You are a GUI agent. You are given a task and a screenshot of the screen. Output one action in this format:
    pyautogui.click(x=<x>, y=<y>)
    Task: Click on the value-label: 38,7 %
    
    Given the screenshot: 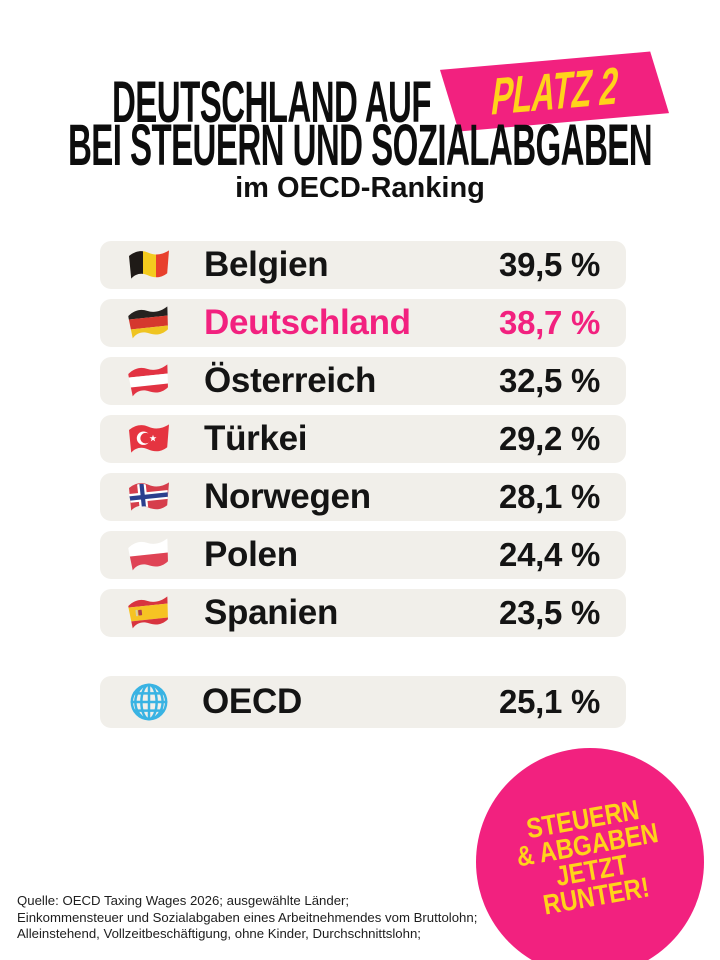 What is the action you would take?
    pyautogui.click(x=549, y=322)
    